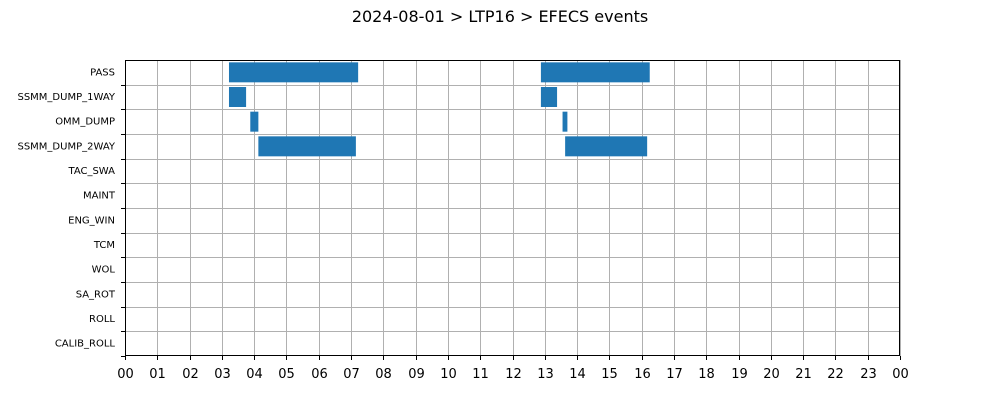 This screenshot has height=400, width=1000. I want to click on x-tick-label: 23, so click(868, 374).